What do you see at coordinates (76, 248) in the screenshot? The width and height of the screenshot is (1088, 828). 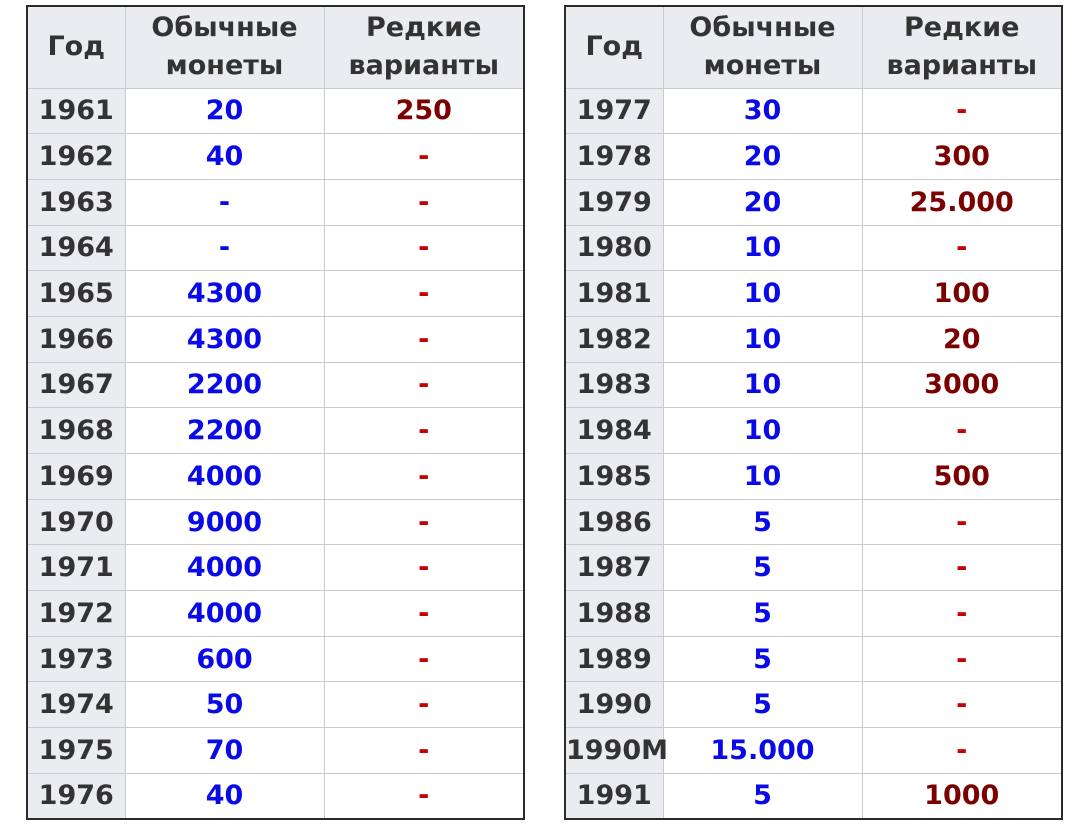 I see `year-cell: 1964` at bounding box center [76, 248].